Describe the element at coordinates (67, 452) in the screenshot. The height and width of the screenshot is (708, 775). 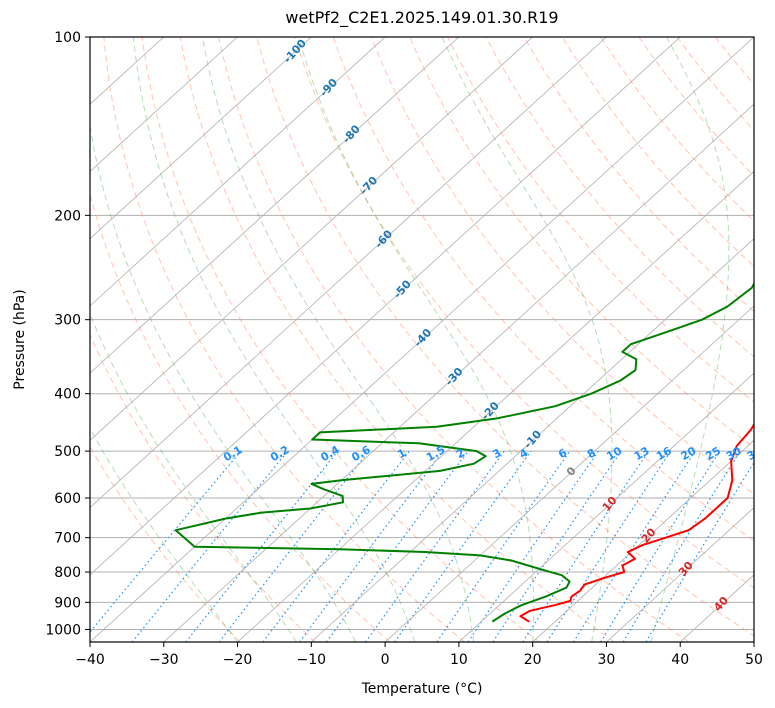
I see `y-tick-label: 500` at that location.